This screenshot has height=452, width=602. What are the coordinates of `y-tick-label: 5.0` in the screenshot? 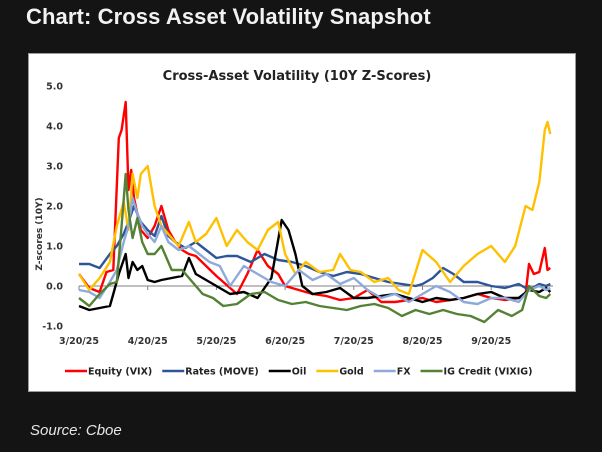 It's located at (54, 87).